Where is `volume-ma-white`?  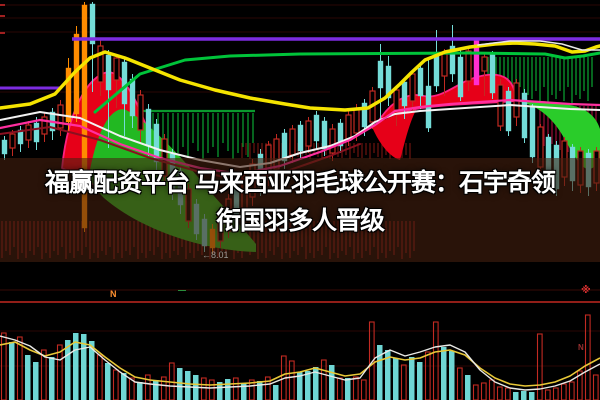
volume-ma-white is located at coordinates (300, 363).